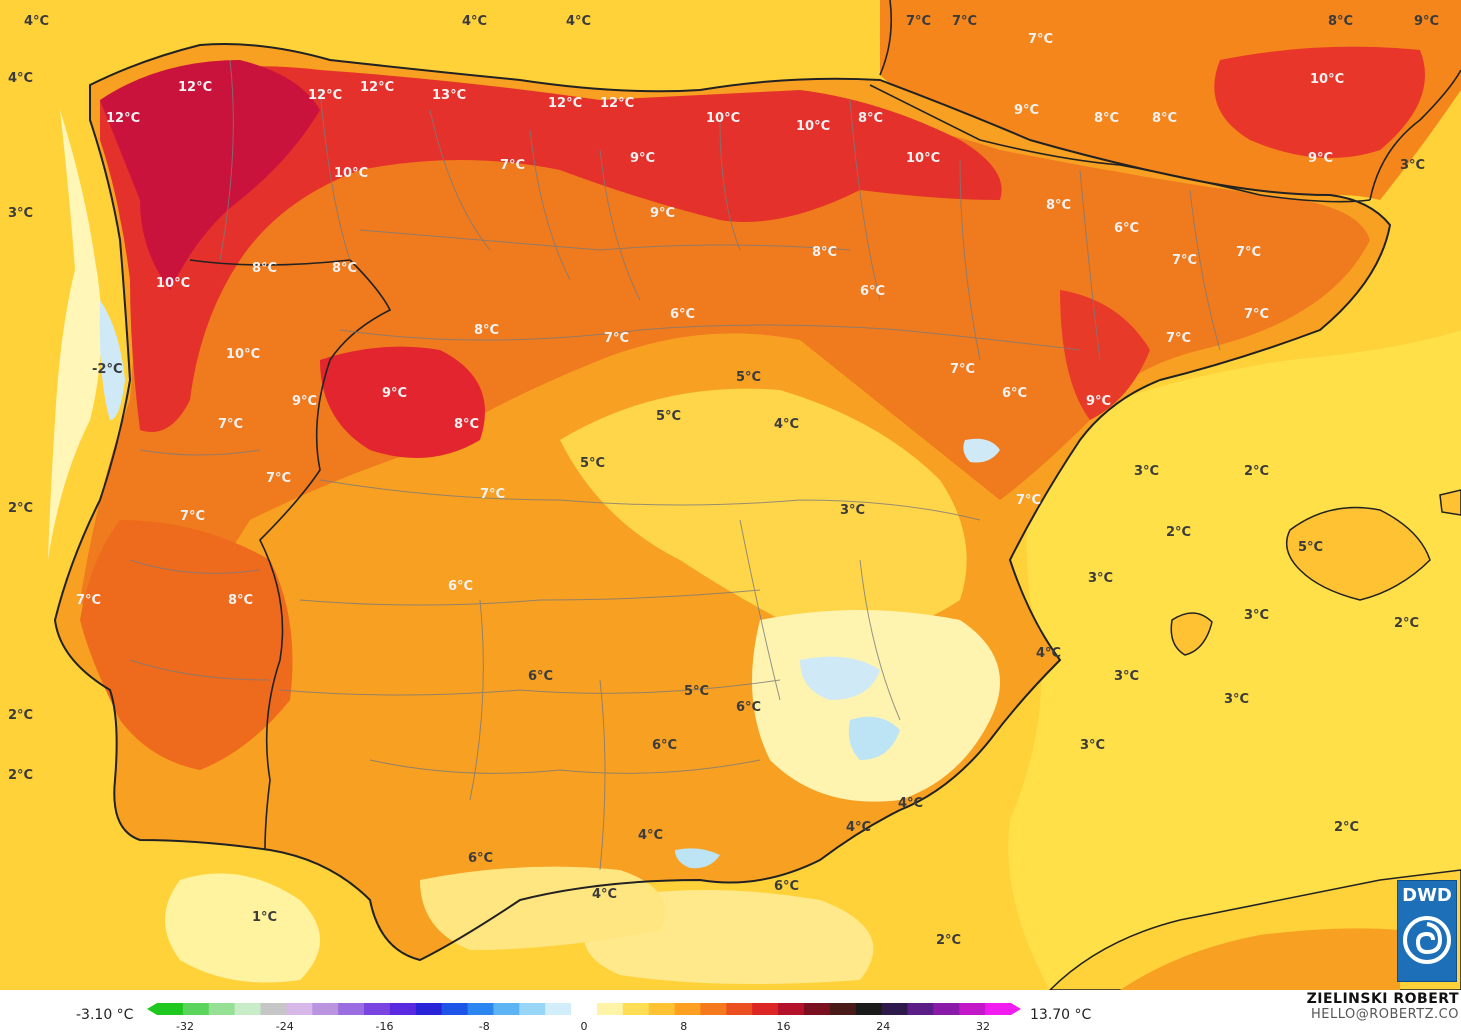 Image resolution: width=1461 pixels, height=1035 pixels. What do you see at coordinates (1191, 634) in the screenshot?
I see `ibiza-island` at bounding box center [1191, 634].